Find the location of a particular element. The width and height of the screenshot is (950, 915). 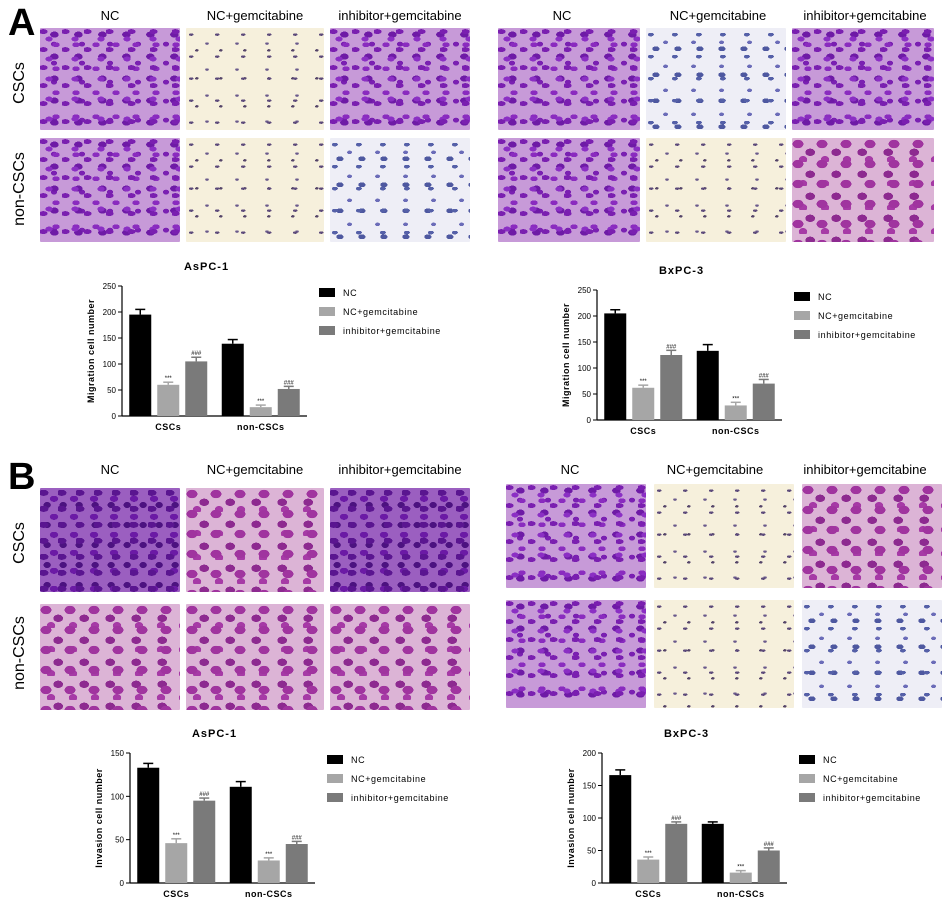

micrograph-b-bxpc3-cscs-inhgem is located at coordinates (872, 536).